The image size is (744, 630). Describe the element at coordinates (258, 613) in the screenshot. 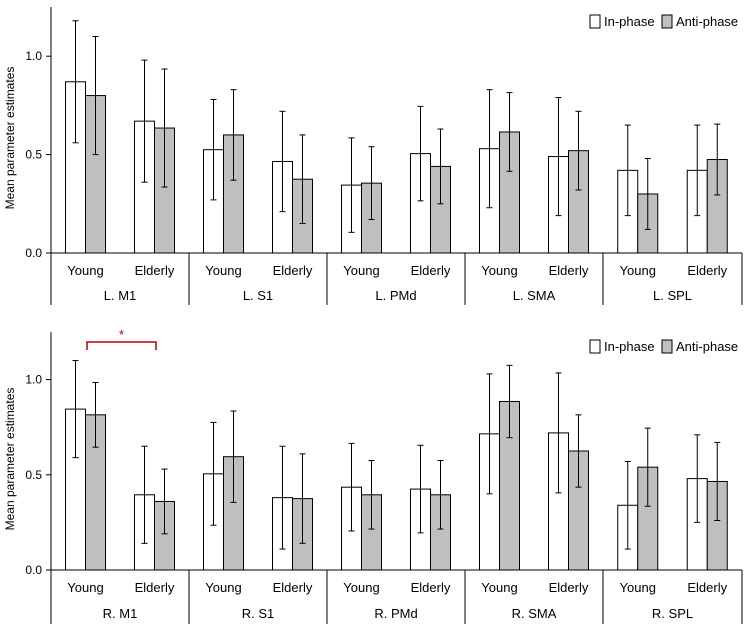

I see `region-label: R. S1` at that location.